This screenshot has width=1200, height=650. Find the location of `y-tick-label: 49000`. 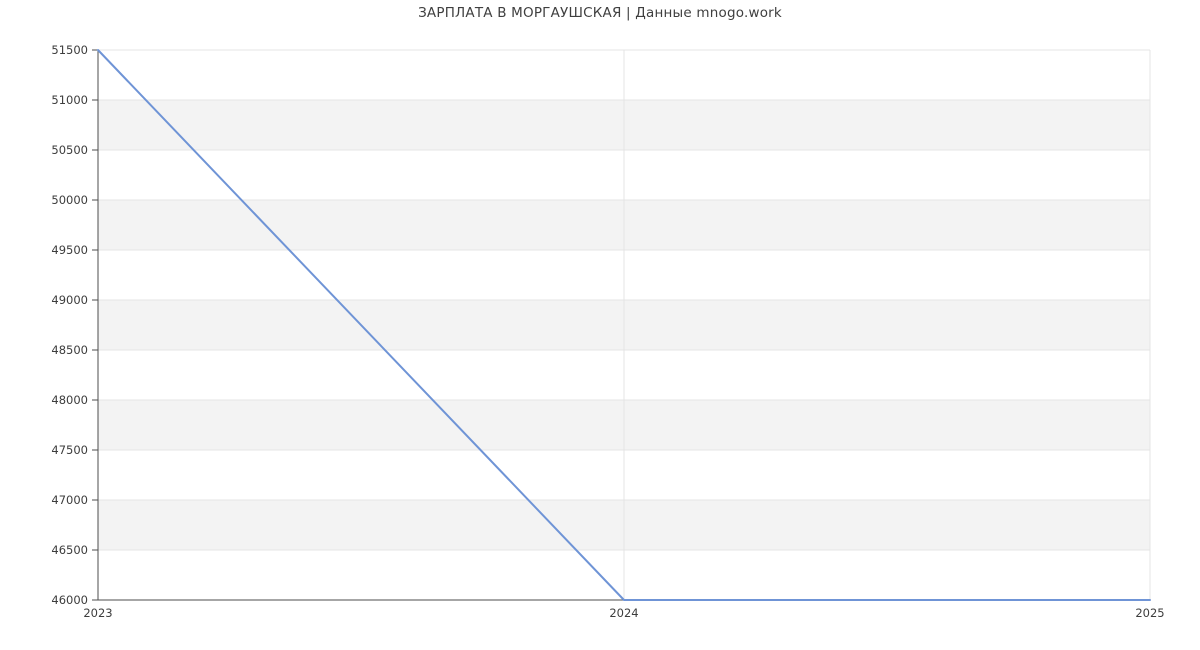

y-tick-label: 49000 is located at coordinates (69, 300).